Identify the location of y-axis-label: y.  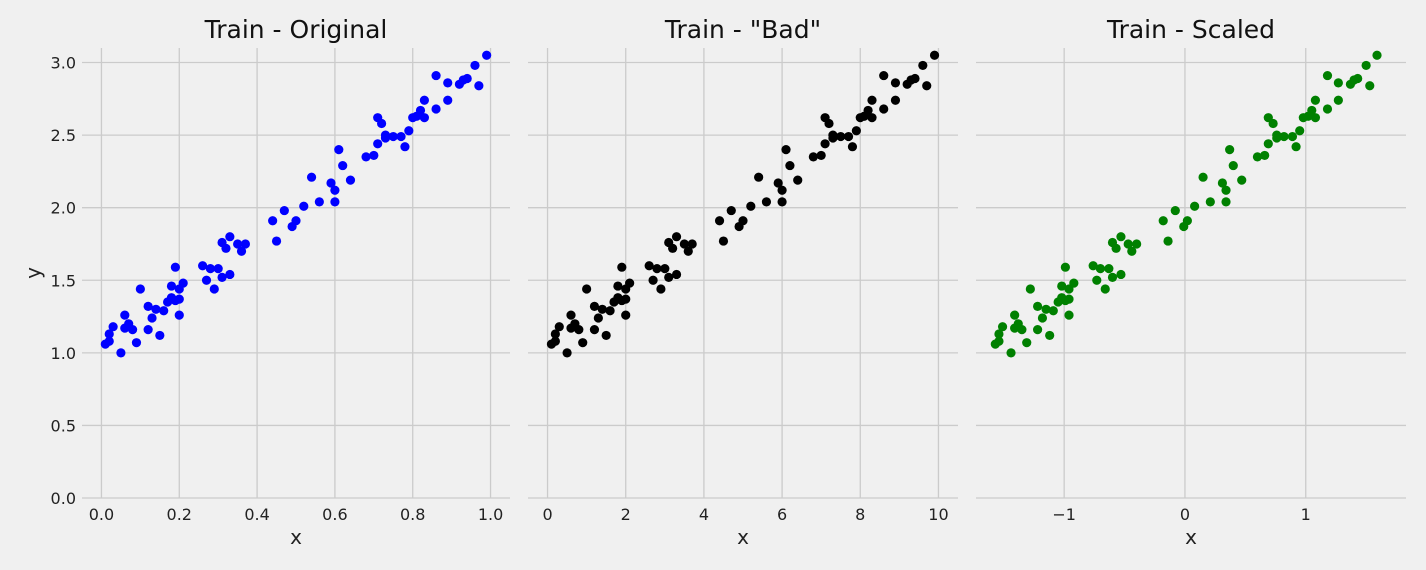
(33, 273).